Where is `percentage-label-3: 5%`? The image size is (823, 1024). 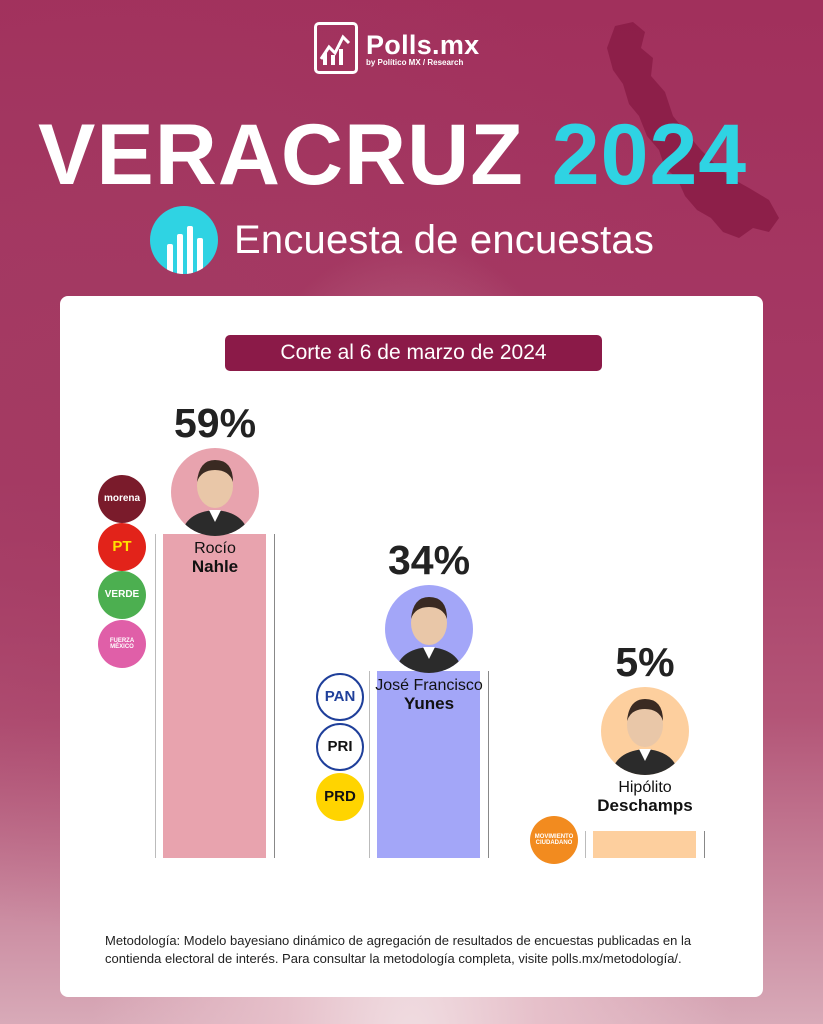
percentage-label-3: 5% is located at coordinates (645, 661).